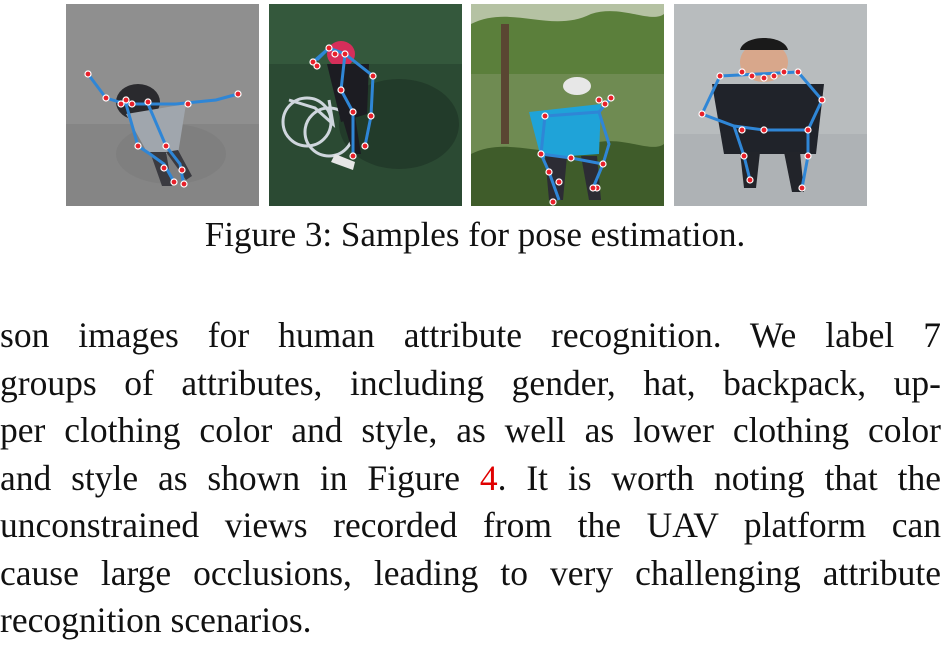 The image size is (950, 648). Describe the element at coordinates (719, 477) in the screenshot. I see `paragraph-line-4-end: . It is worth noting that the` at that location.